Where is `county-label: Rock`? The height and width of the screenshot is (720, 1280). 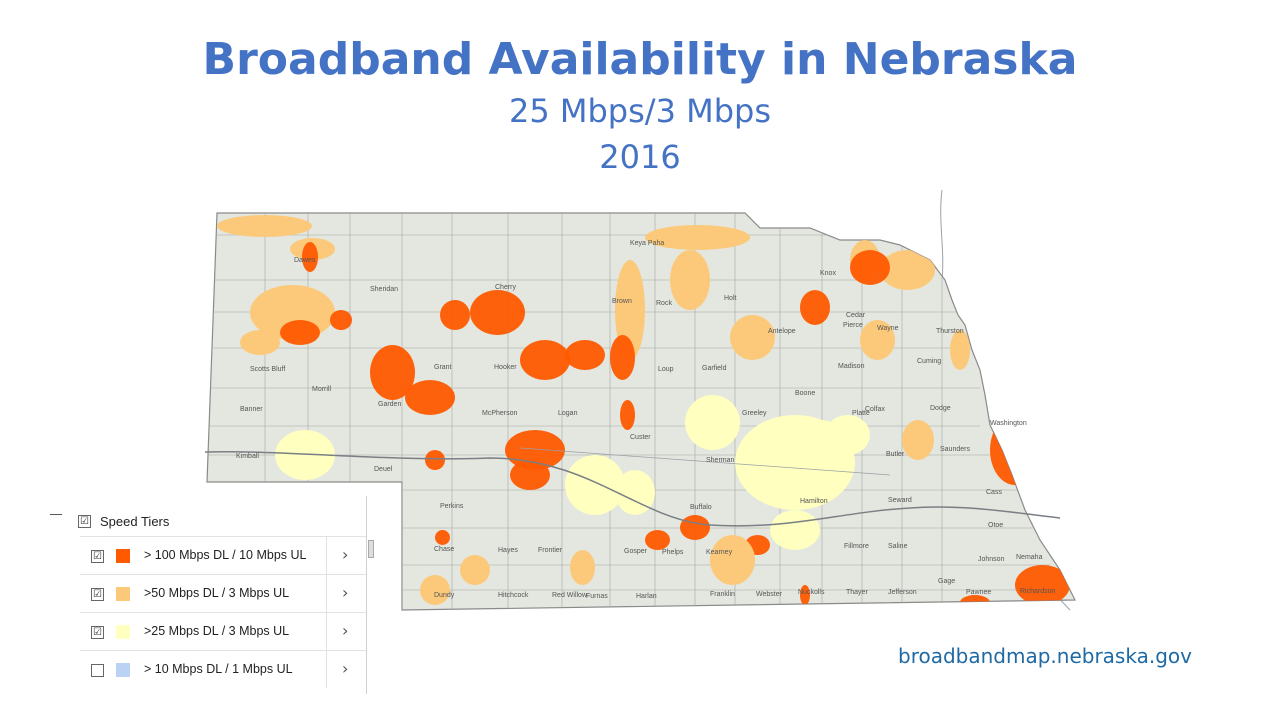
county-label: Rock is located at coordinates (664, 303).